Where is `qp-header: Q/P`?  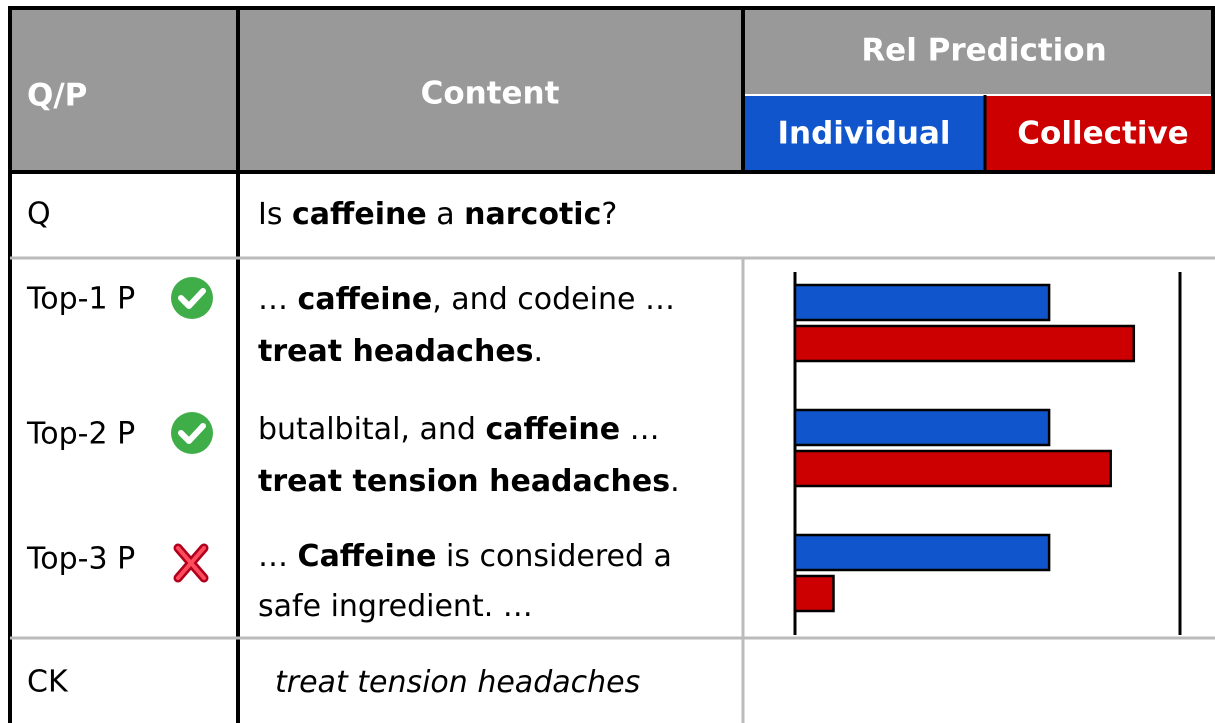
qp-header: Q/P is located at coordinates (57, 96).